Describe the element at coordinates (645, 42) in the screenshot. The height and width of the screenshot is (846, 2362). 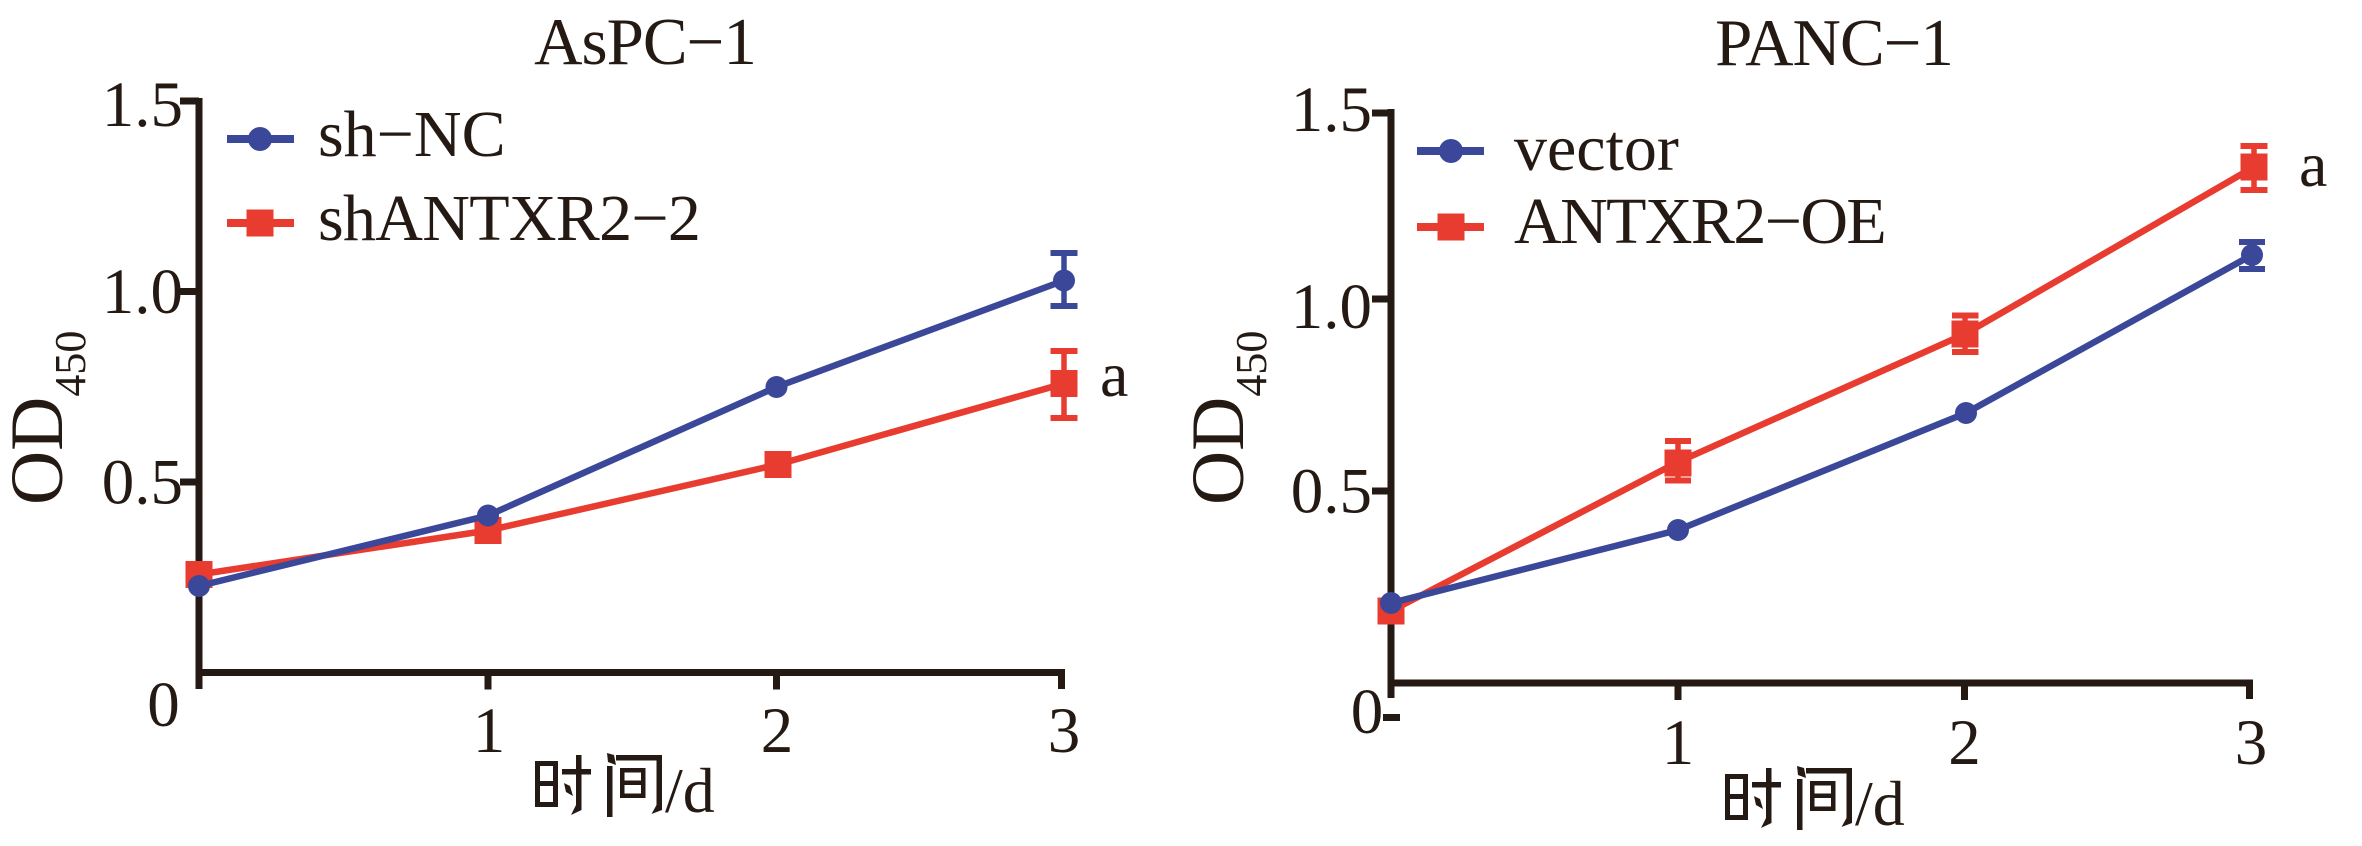
I see `svg-text: AsPC−1` at that location.